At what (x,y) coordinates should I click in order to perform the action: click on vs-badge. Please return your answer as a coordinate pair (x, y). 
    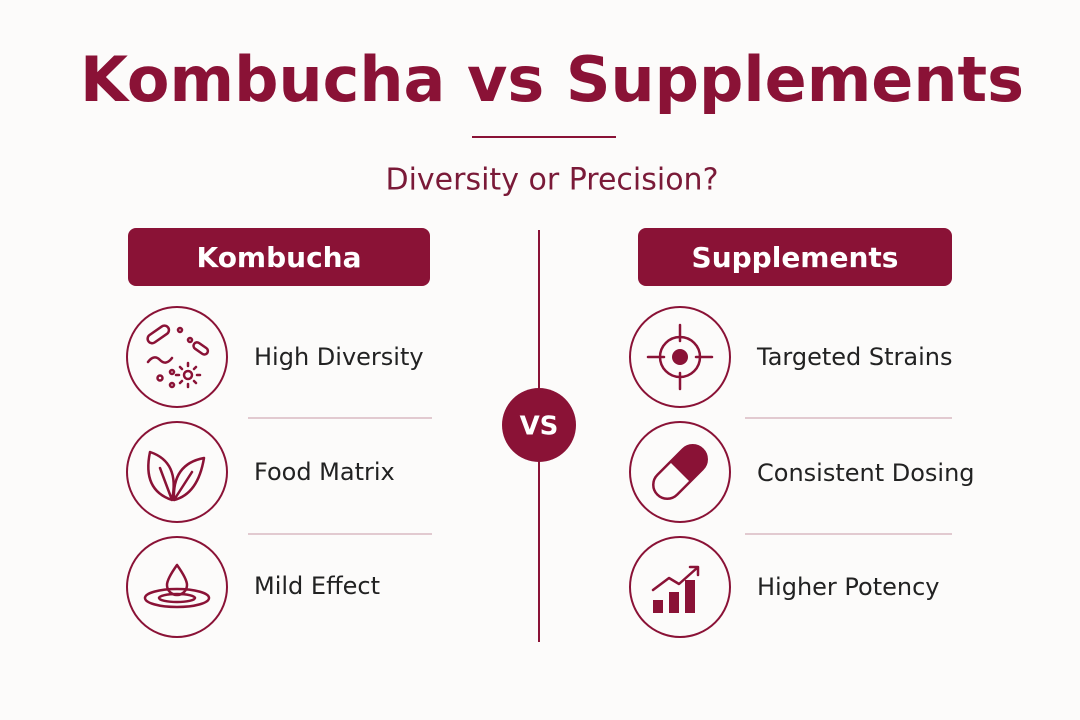
    Looking at the image, I should click on (539, 425).